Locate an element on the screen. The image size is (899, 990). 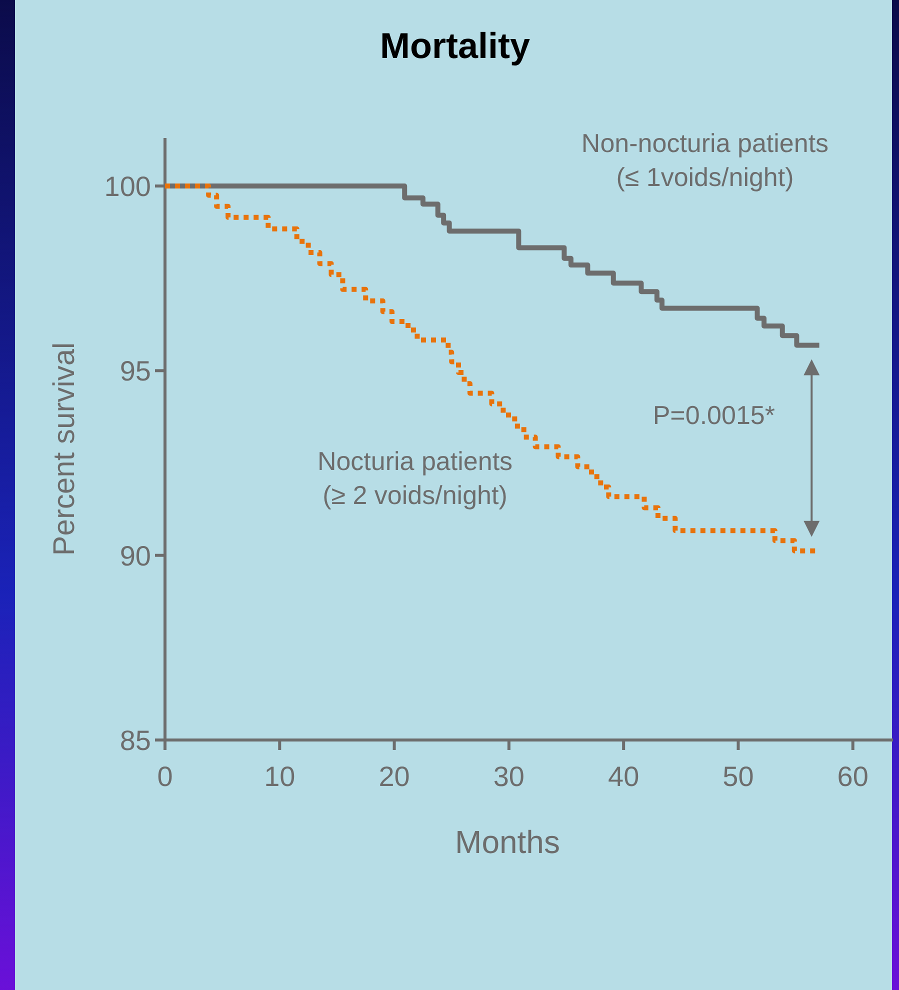
y-axis-title: Percent survival is located at coordinates (64, 449).